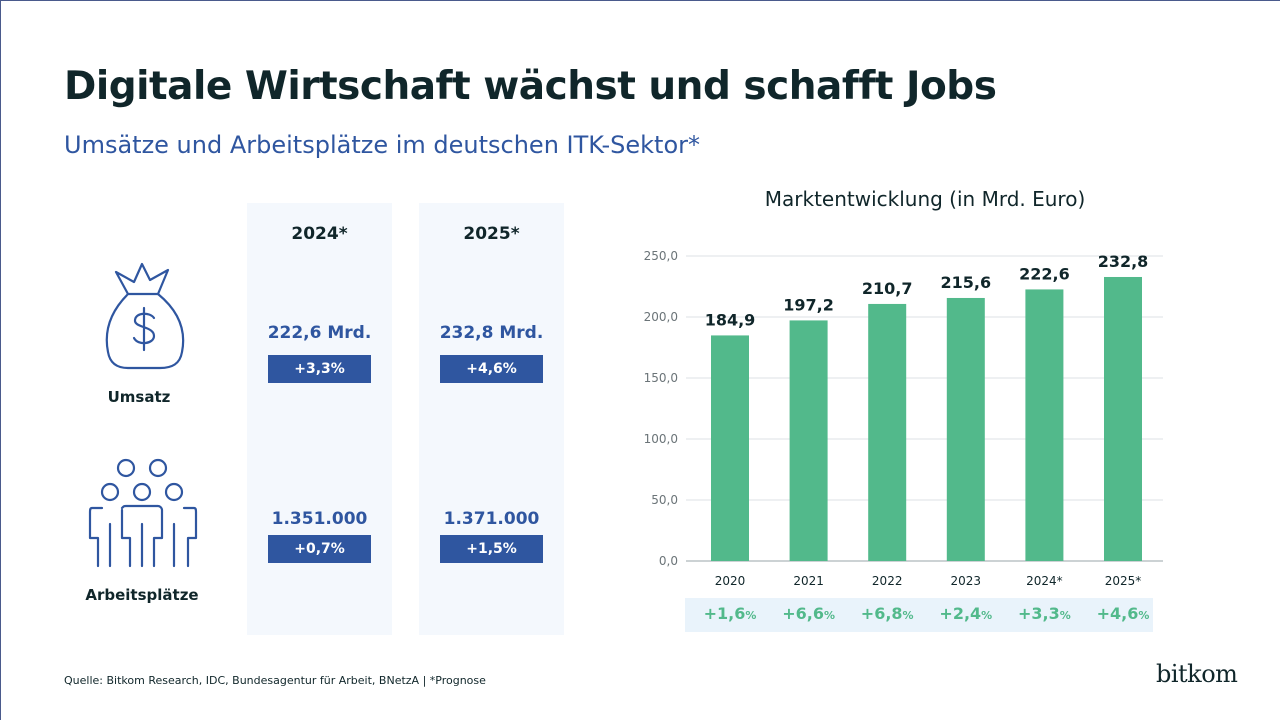  What do you see at coordinates (661, 378) in the screenshot?
I see `y-tick-label: 150,0` at bounding box center [661, 378].